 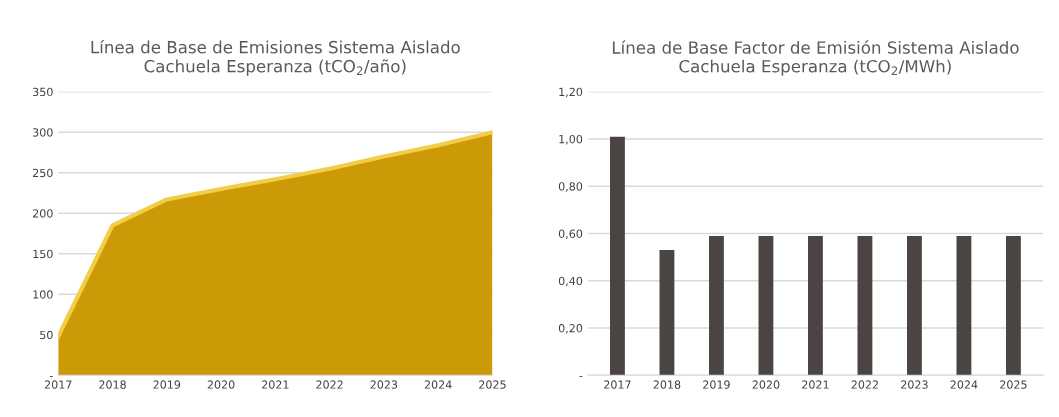 What do you see at coordinates (571, 92) in the screenshot?
I see `y-tick-label: 1,20` at bounding box center [571, 92].